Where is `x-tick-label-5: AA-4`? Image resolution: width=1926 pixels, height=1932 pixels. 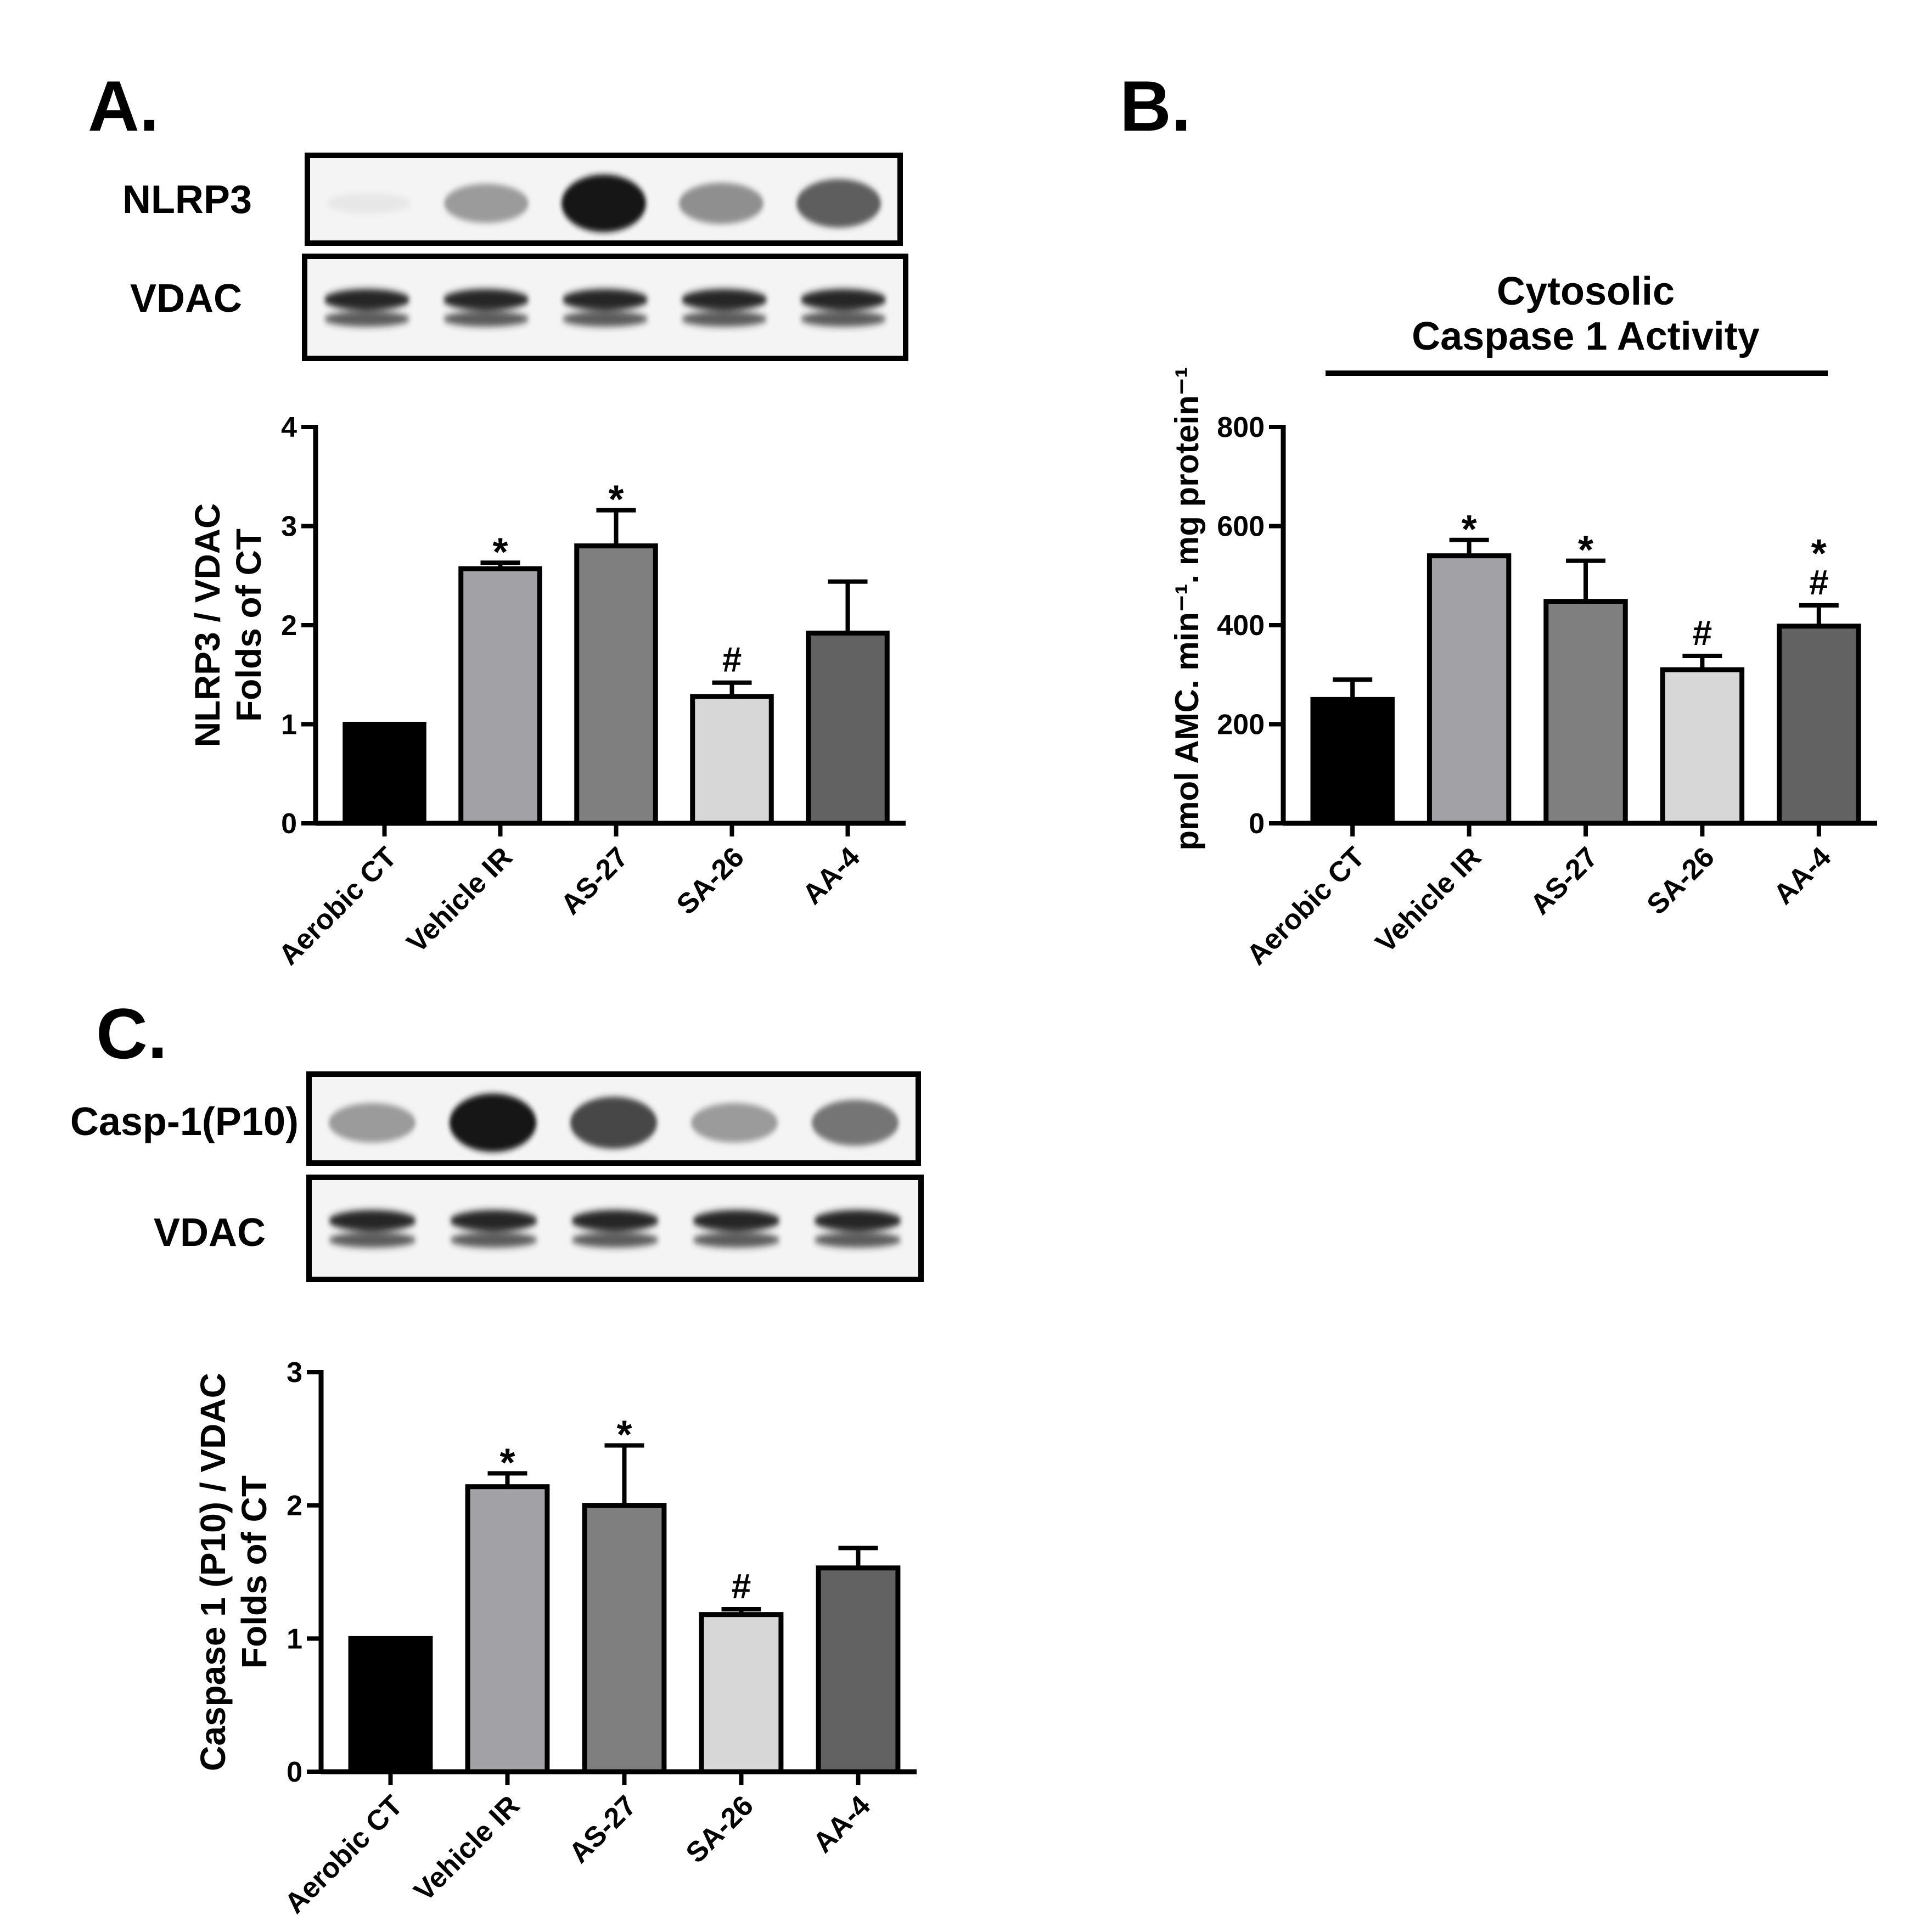
x-tick-label-5: AA-4 is located at coordinates (842, 1824).